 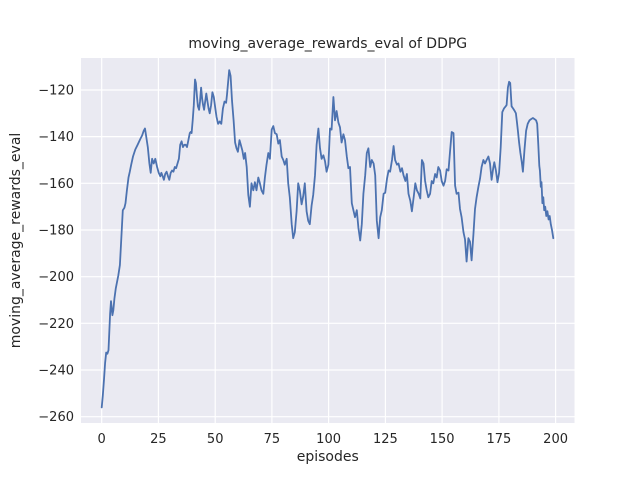 I want to click on x-tick-label: 100, so click(x=328, y=439).